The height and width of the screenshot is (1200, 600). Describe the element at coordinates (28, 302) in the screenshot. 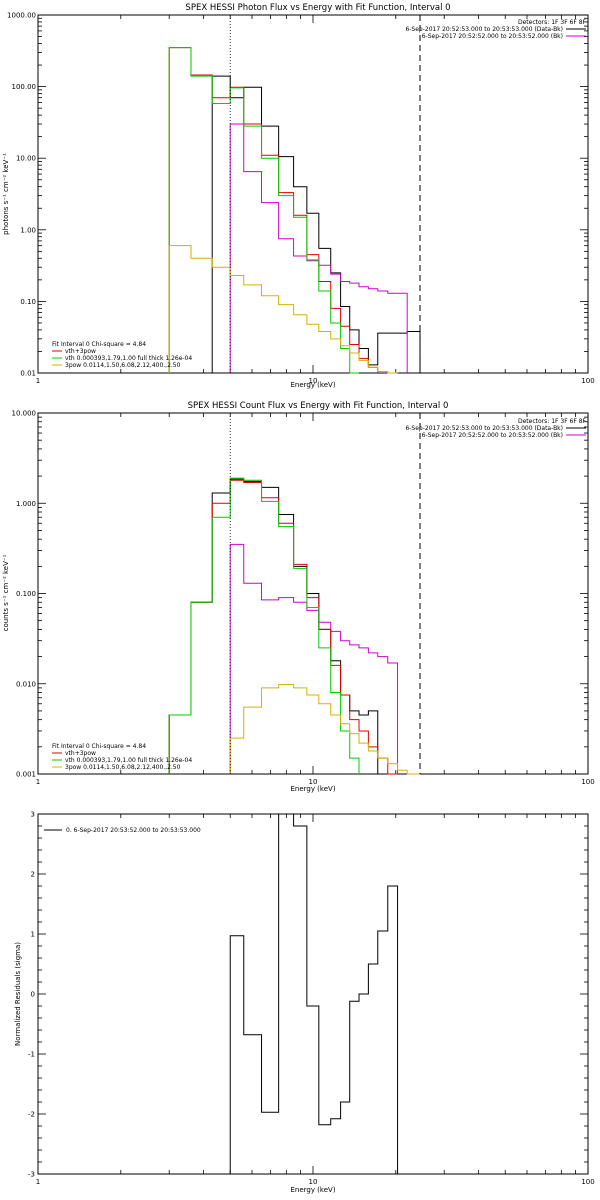

I see `y-tick-label: 0.10` at that location.